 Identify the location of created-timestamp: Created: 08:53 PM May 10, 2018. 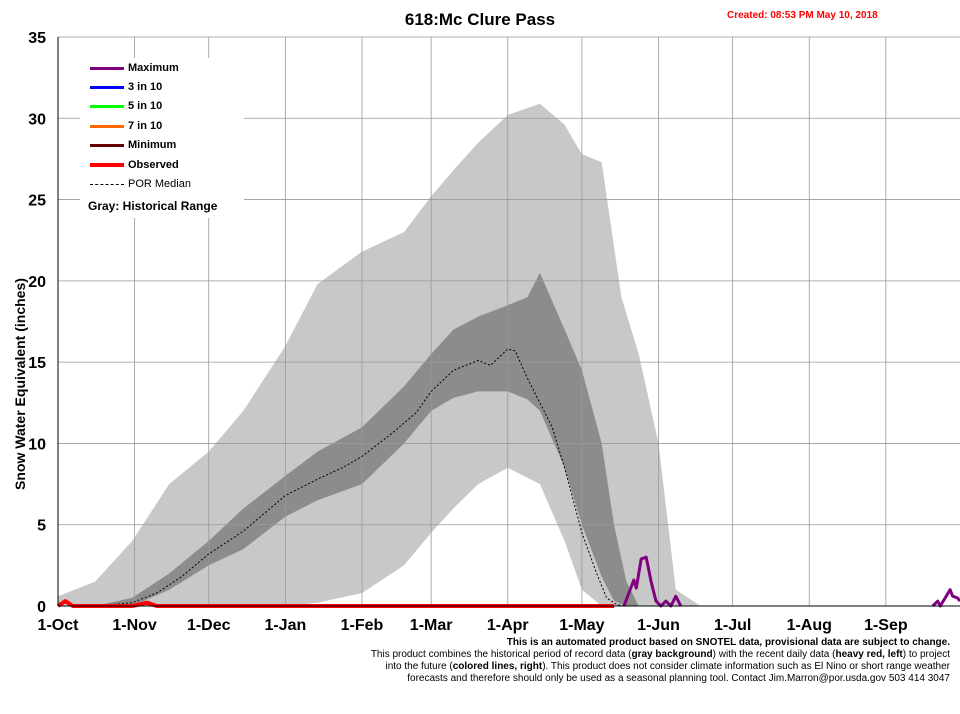
(802, 15).